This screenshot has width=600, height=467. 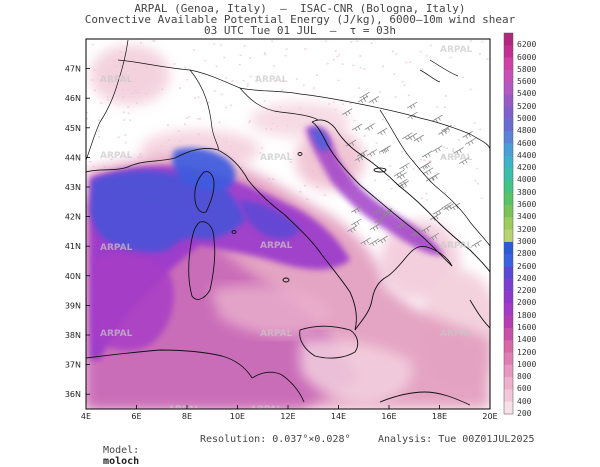 I want to click on colorbar-level: 3800, so click(x=527, y=192).